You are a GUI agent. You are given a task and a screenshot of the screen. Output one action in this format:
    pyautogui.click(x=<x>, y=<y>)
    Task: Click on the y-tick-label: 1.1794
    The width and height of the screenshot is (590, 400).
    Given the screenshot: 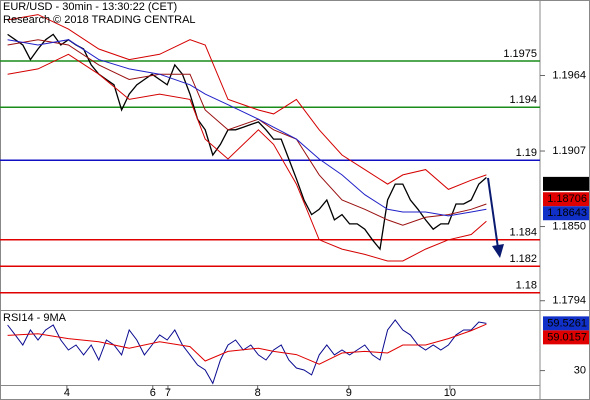 What is the action you would take?
    pyautogui.click(x=569, y=301)
    